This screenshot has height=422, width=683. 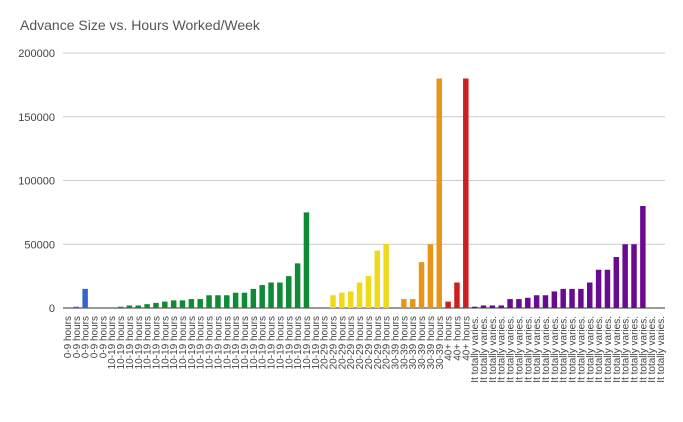 I want to click on x-tick-label: 40+ hours, so click(x=457, y=338).